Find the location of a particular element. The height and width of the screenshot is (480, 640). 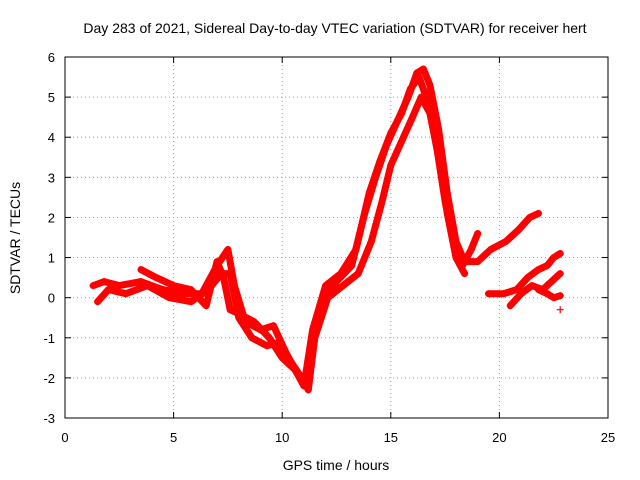

x-tick-label: 0 is located at coordinates (64, 437).